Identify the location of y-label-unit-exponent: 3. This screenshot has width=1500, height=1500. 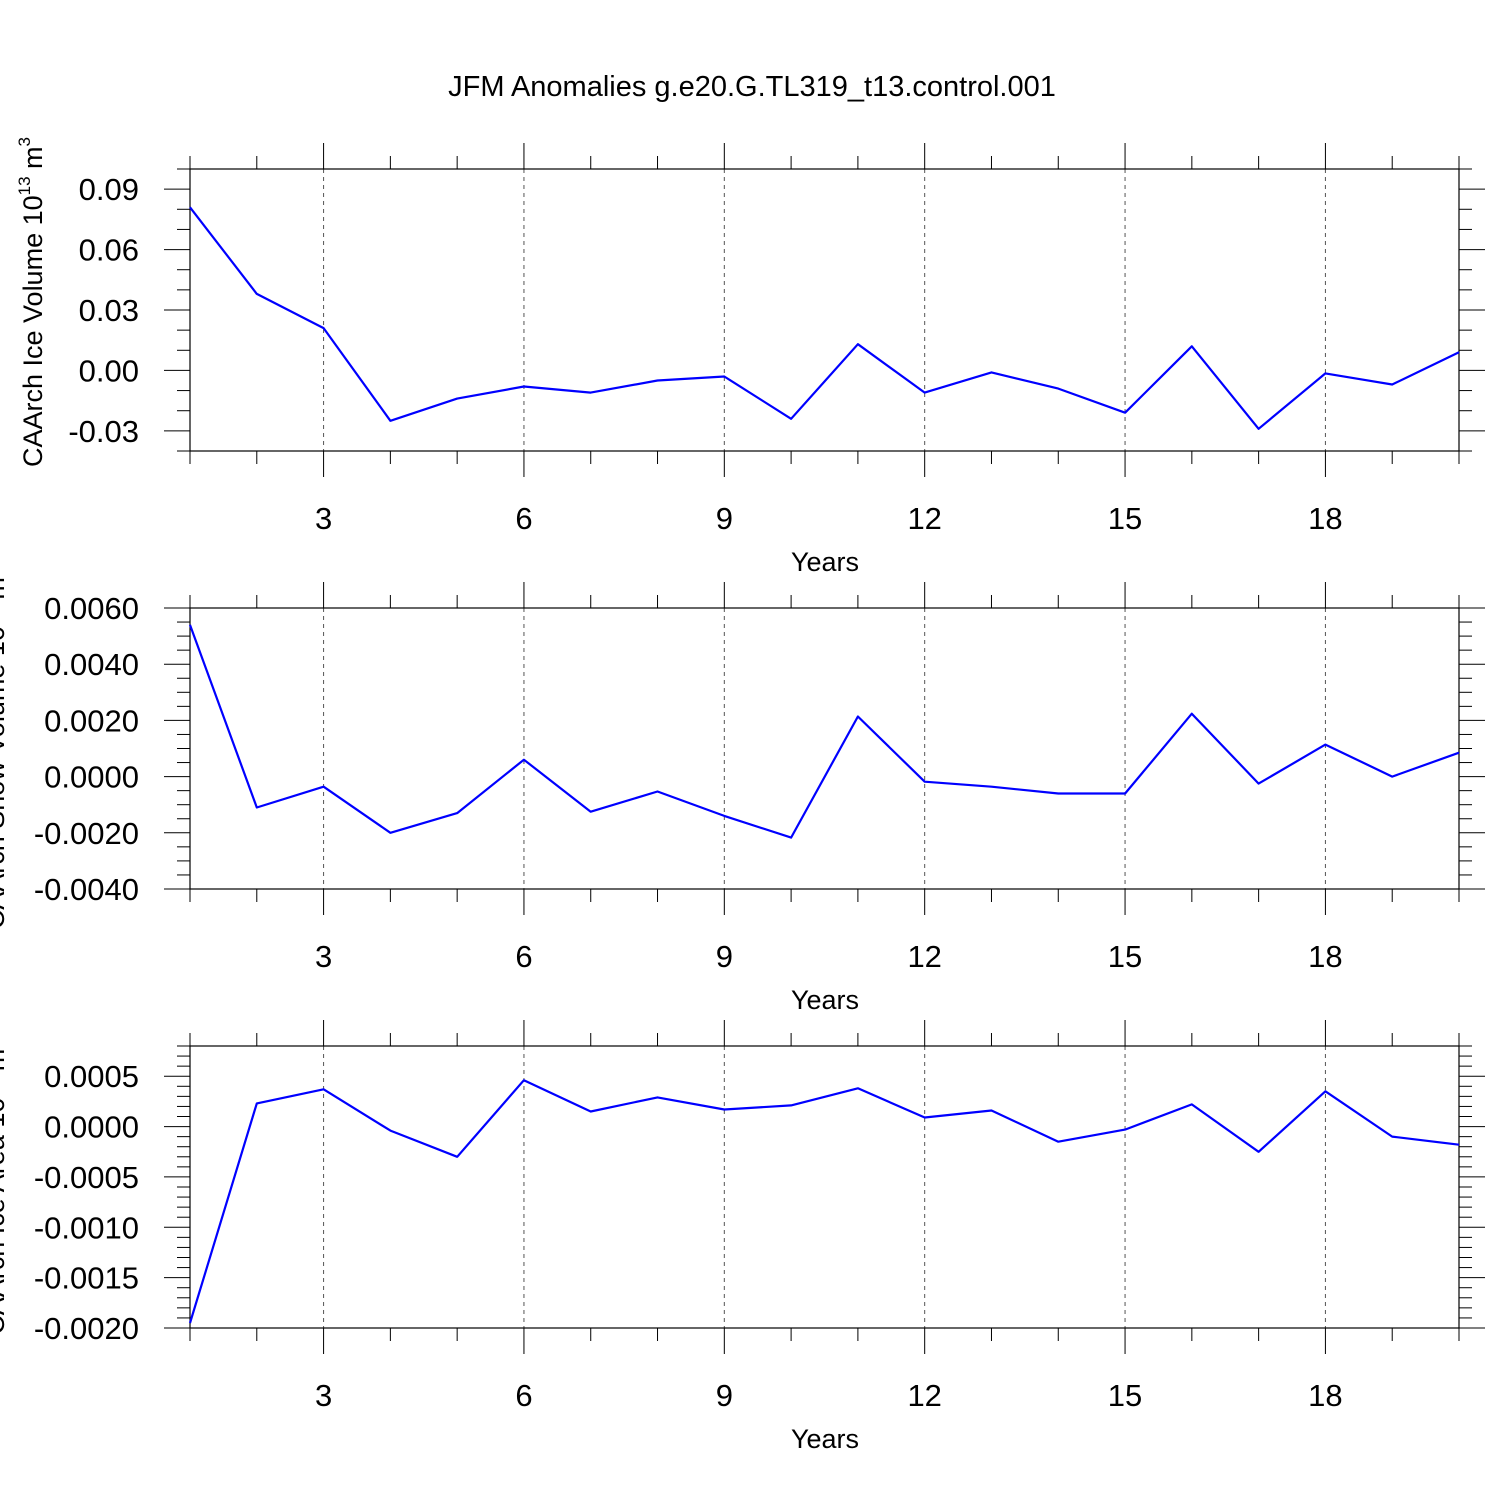
(24, 141).